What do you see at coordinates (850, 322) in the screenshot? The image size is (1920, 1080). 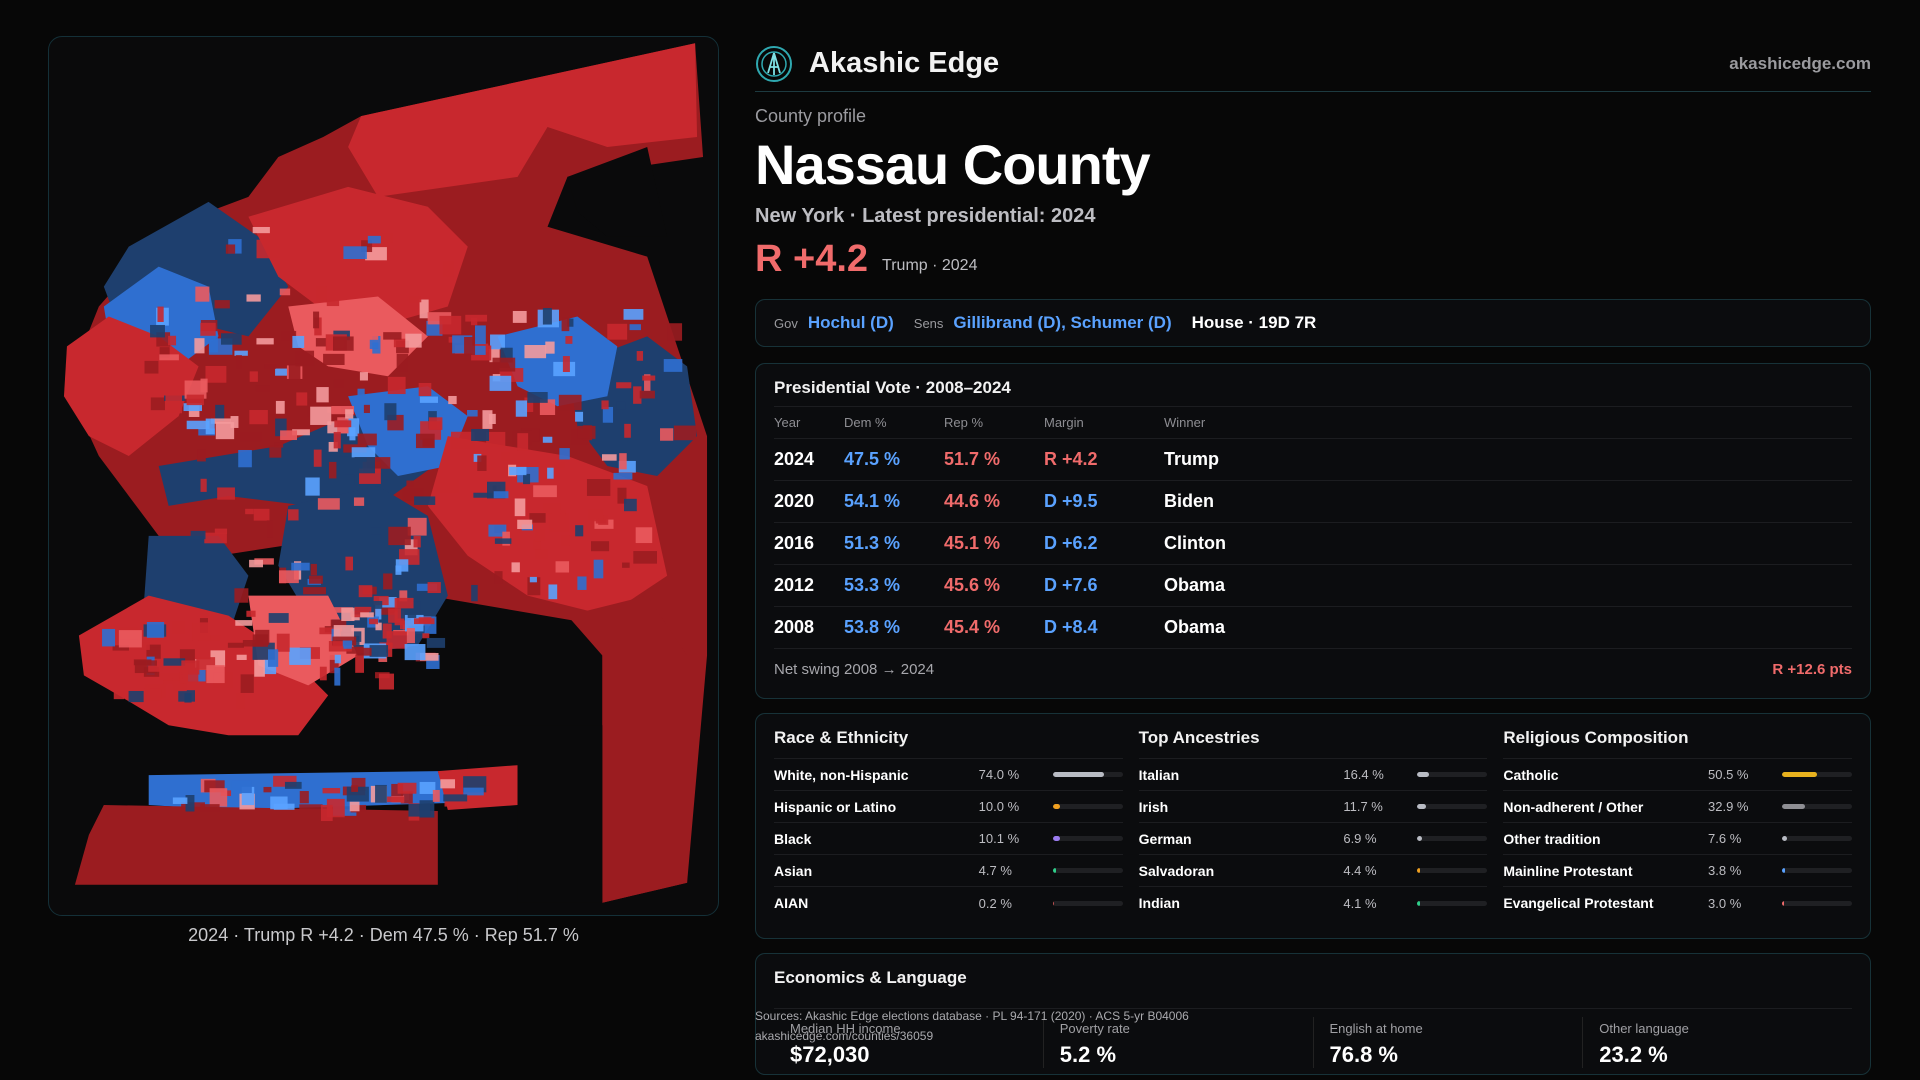 I see `governor-link: Hochul (D)` at bounding box center [850, 322].